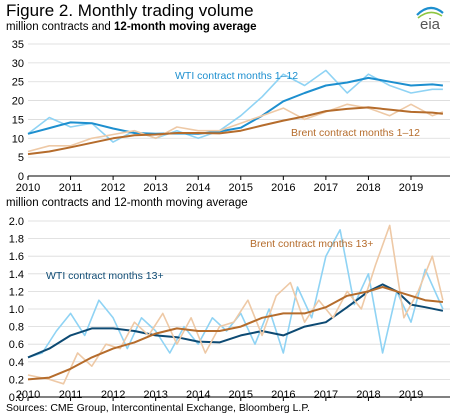 The image size is (457, 419). I want to click on y-tick-label: 30, so click(18, 64).